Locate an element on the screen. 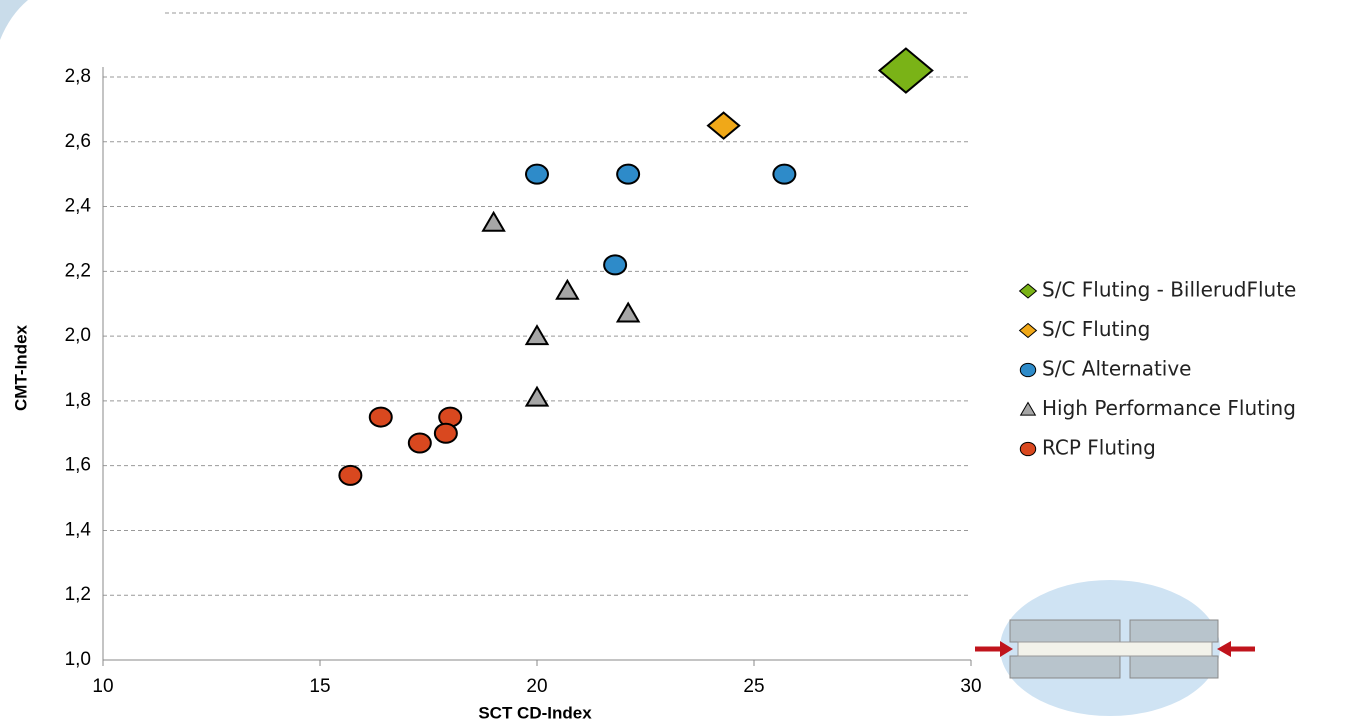 The image size is (1354, 725). y-tick-label: 2,6 is located at coordinates (78, 141).